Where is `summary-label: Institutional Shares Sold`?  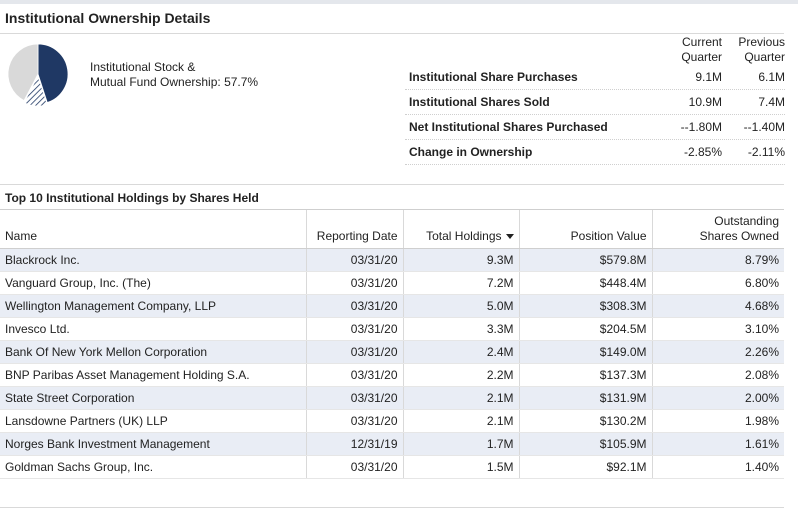
summary-label: Institutional Shares Sold is located at coordinates (479, 102).